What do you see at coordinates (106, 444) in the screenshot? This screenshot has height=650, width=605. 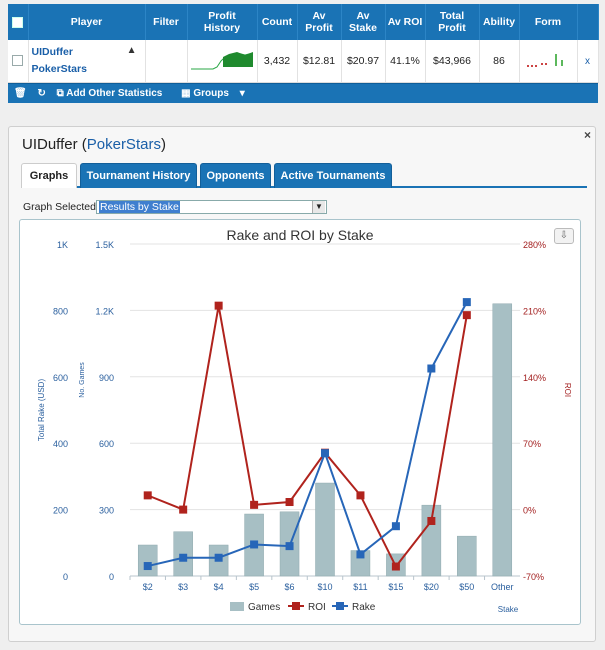 I see `games-axis-tick: 600` at bounding box center [106, 444].